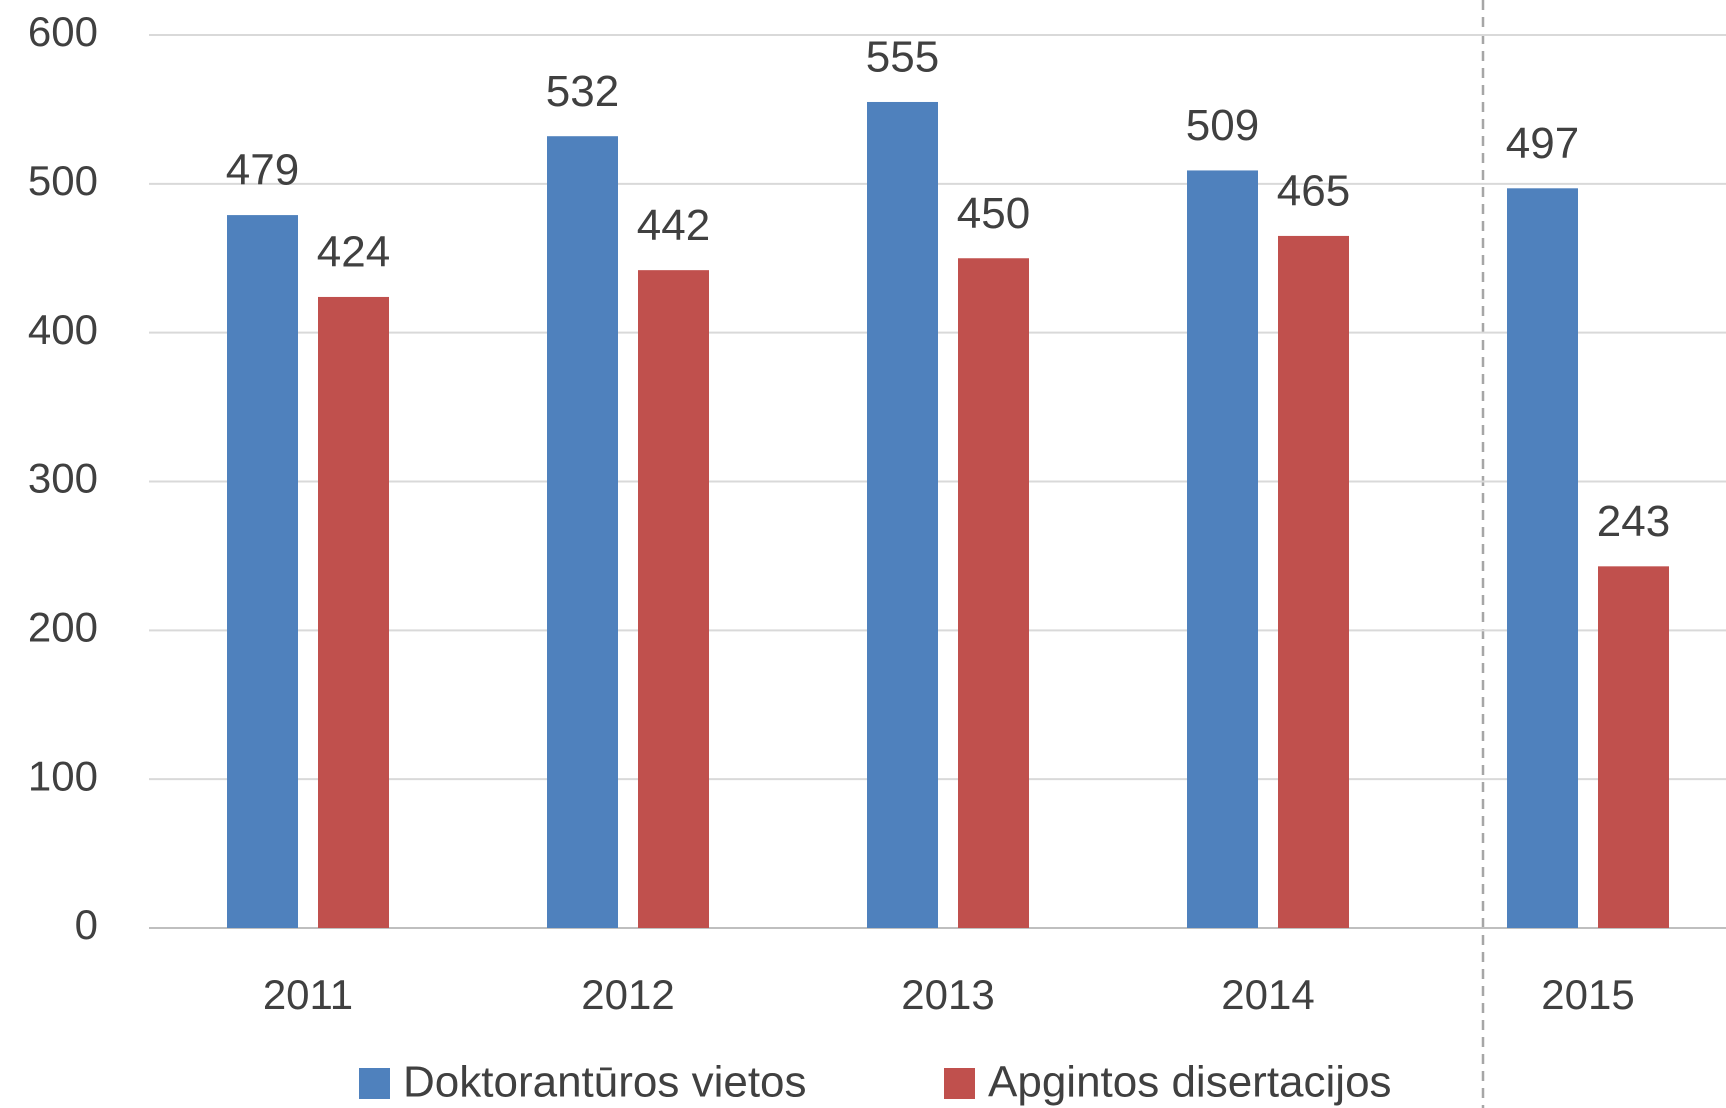  What do you see at coordinates (1633, 521) in the screenshot?
I see `value-label: 243` at bounding box center [1633, 521].